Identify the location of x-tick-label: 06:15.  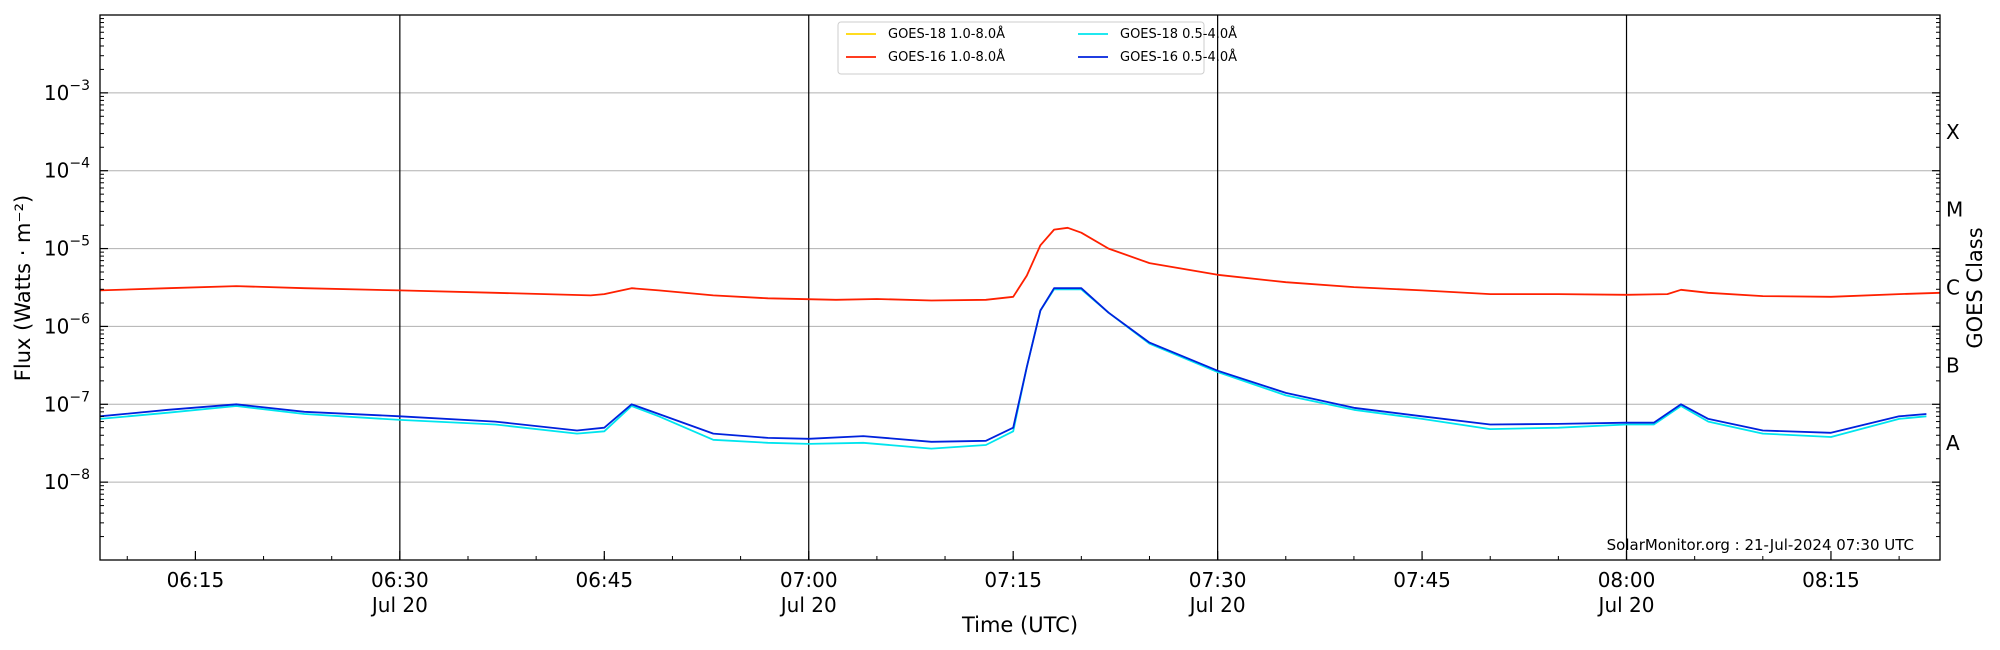
(196, 580).